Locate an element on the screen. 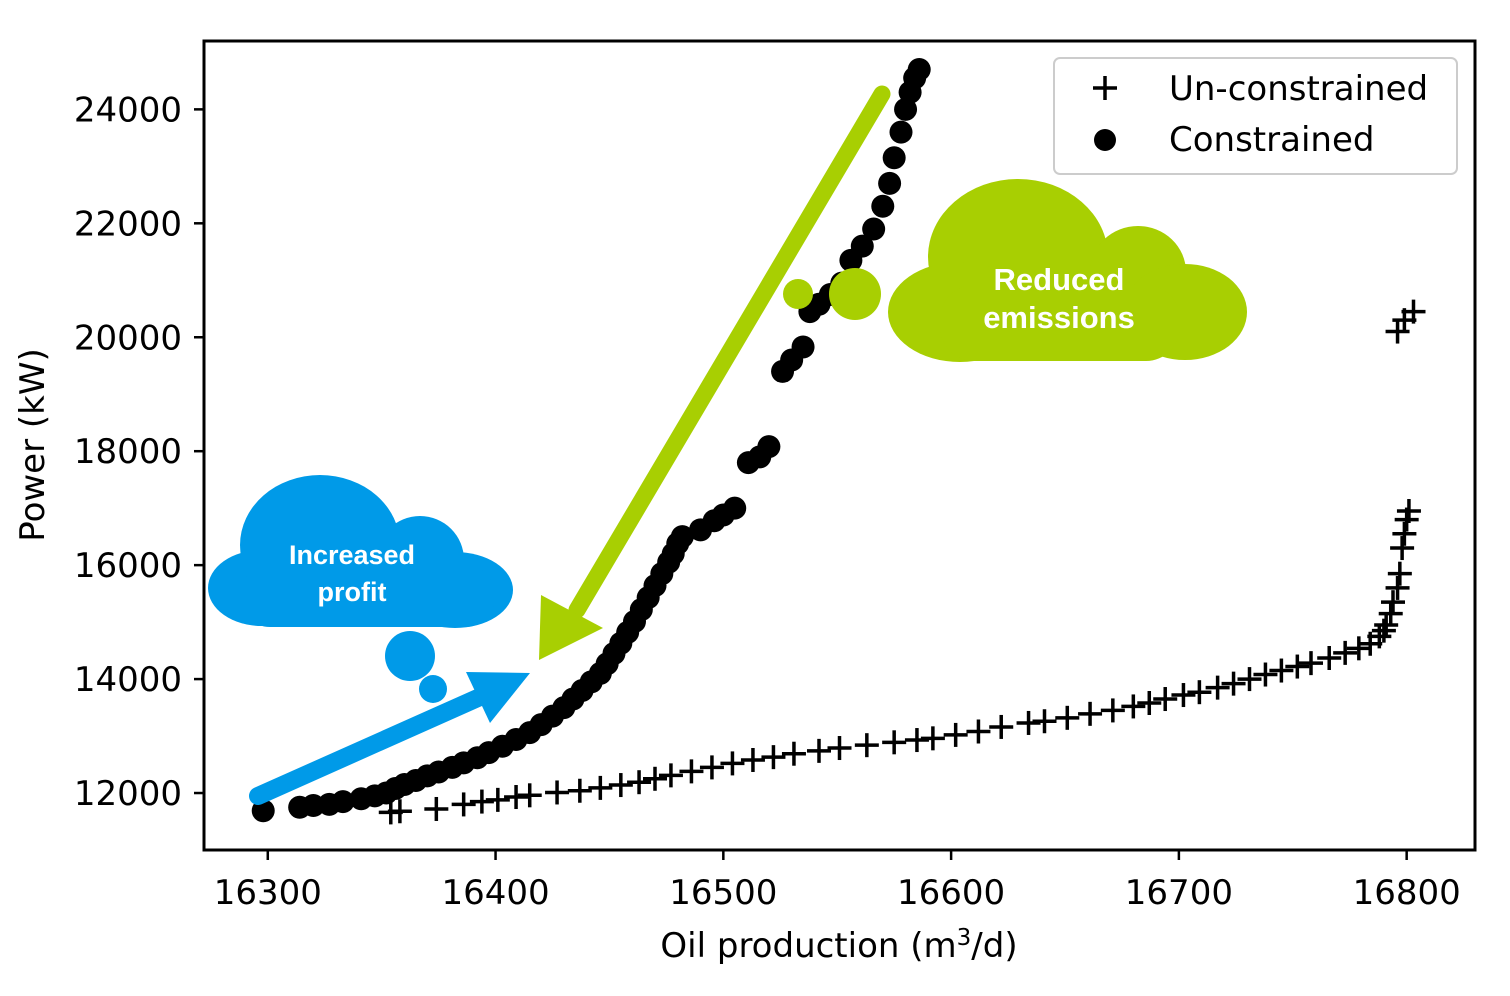  blue-callout-line1: Increased is located at coordinates (352, 555).